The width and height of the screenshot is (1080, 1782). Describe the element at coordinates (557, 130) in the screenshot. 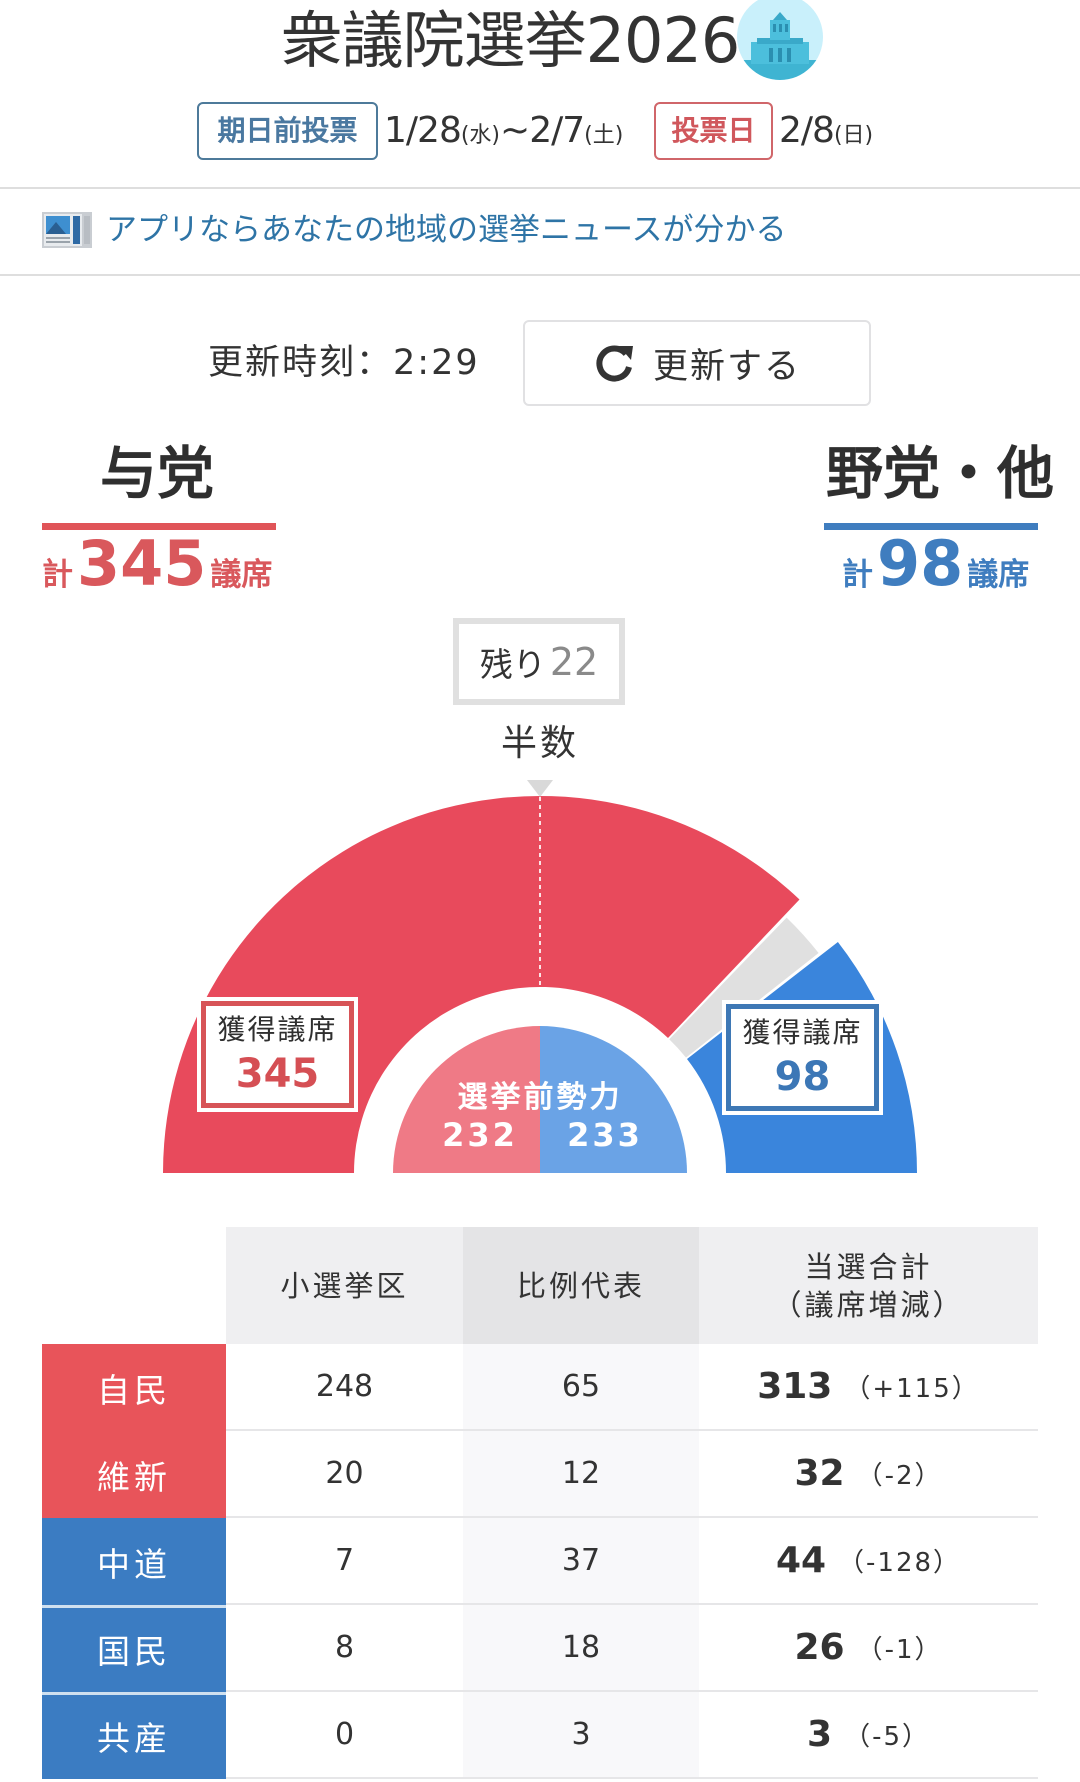

I see `early-vote-end: 2/7` at that location.